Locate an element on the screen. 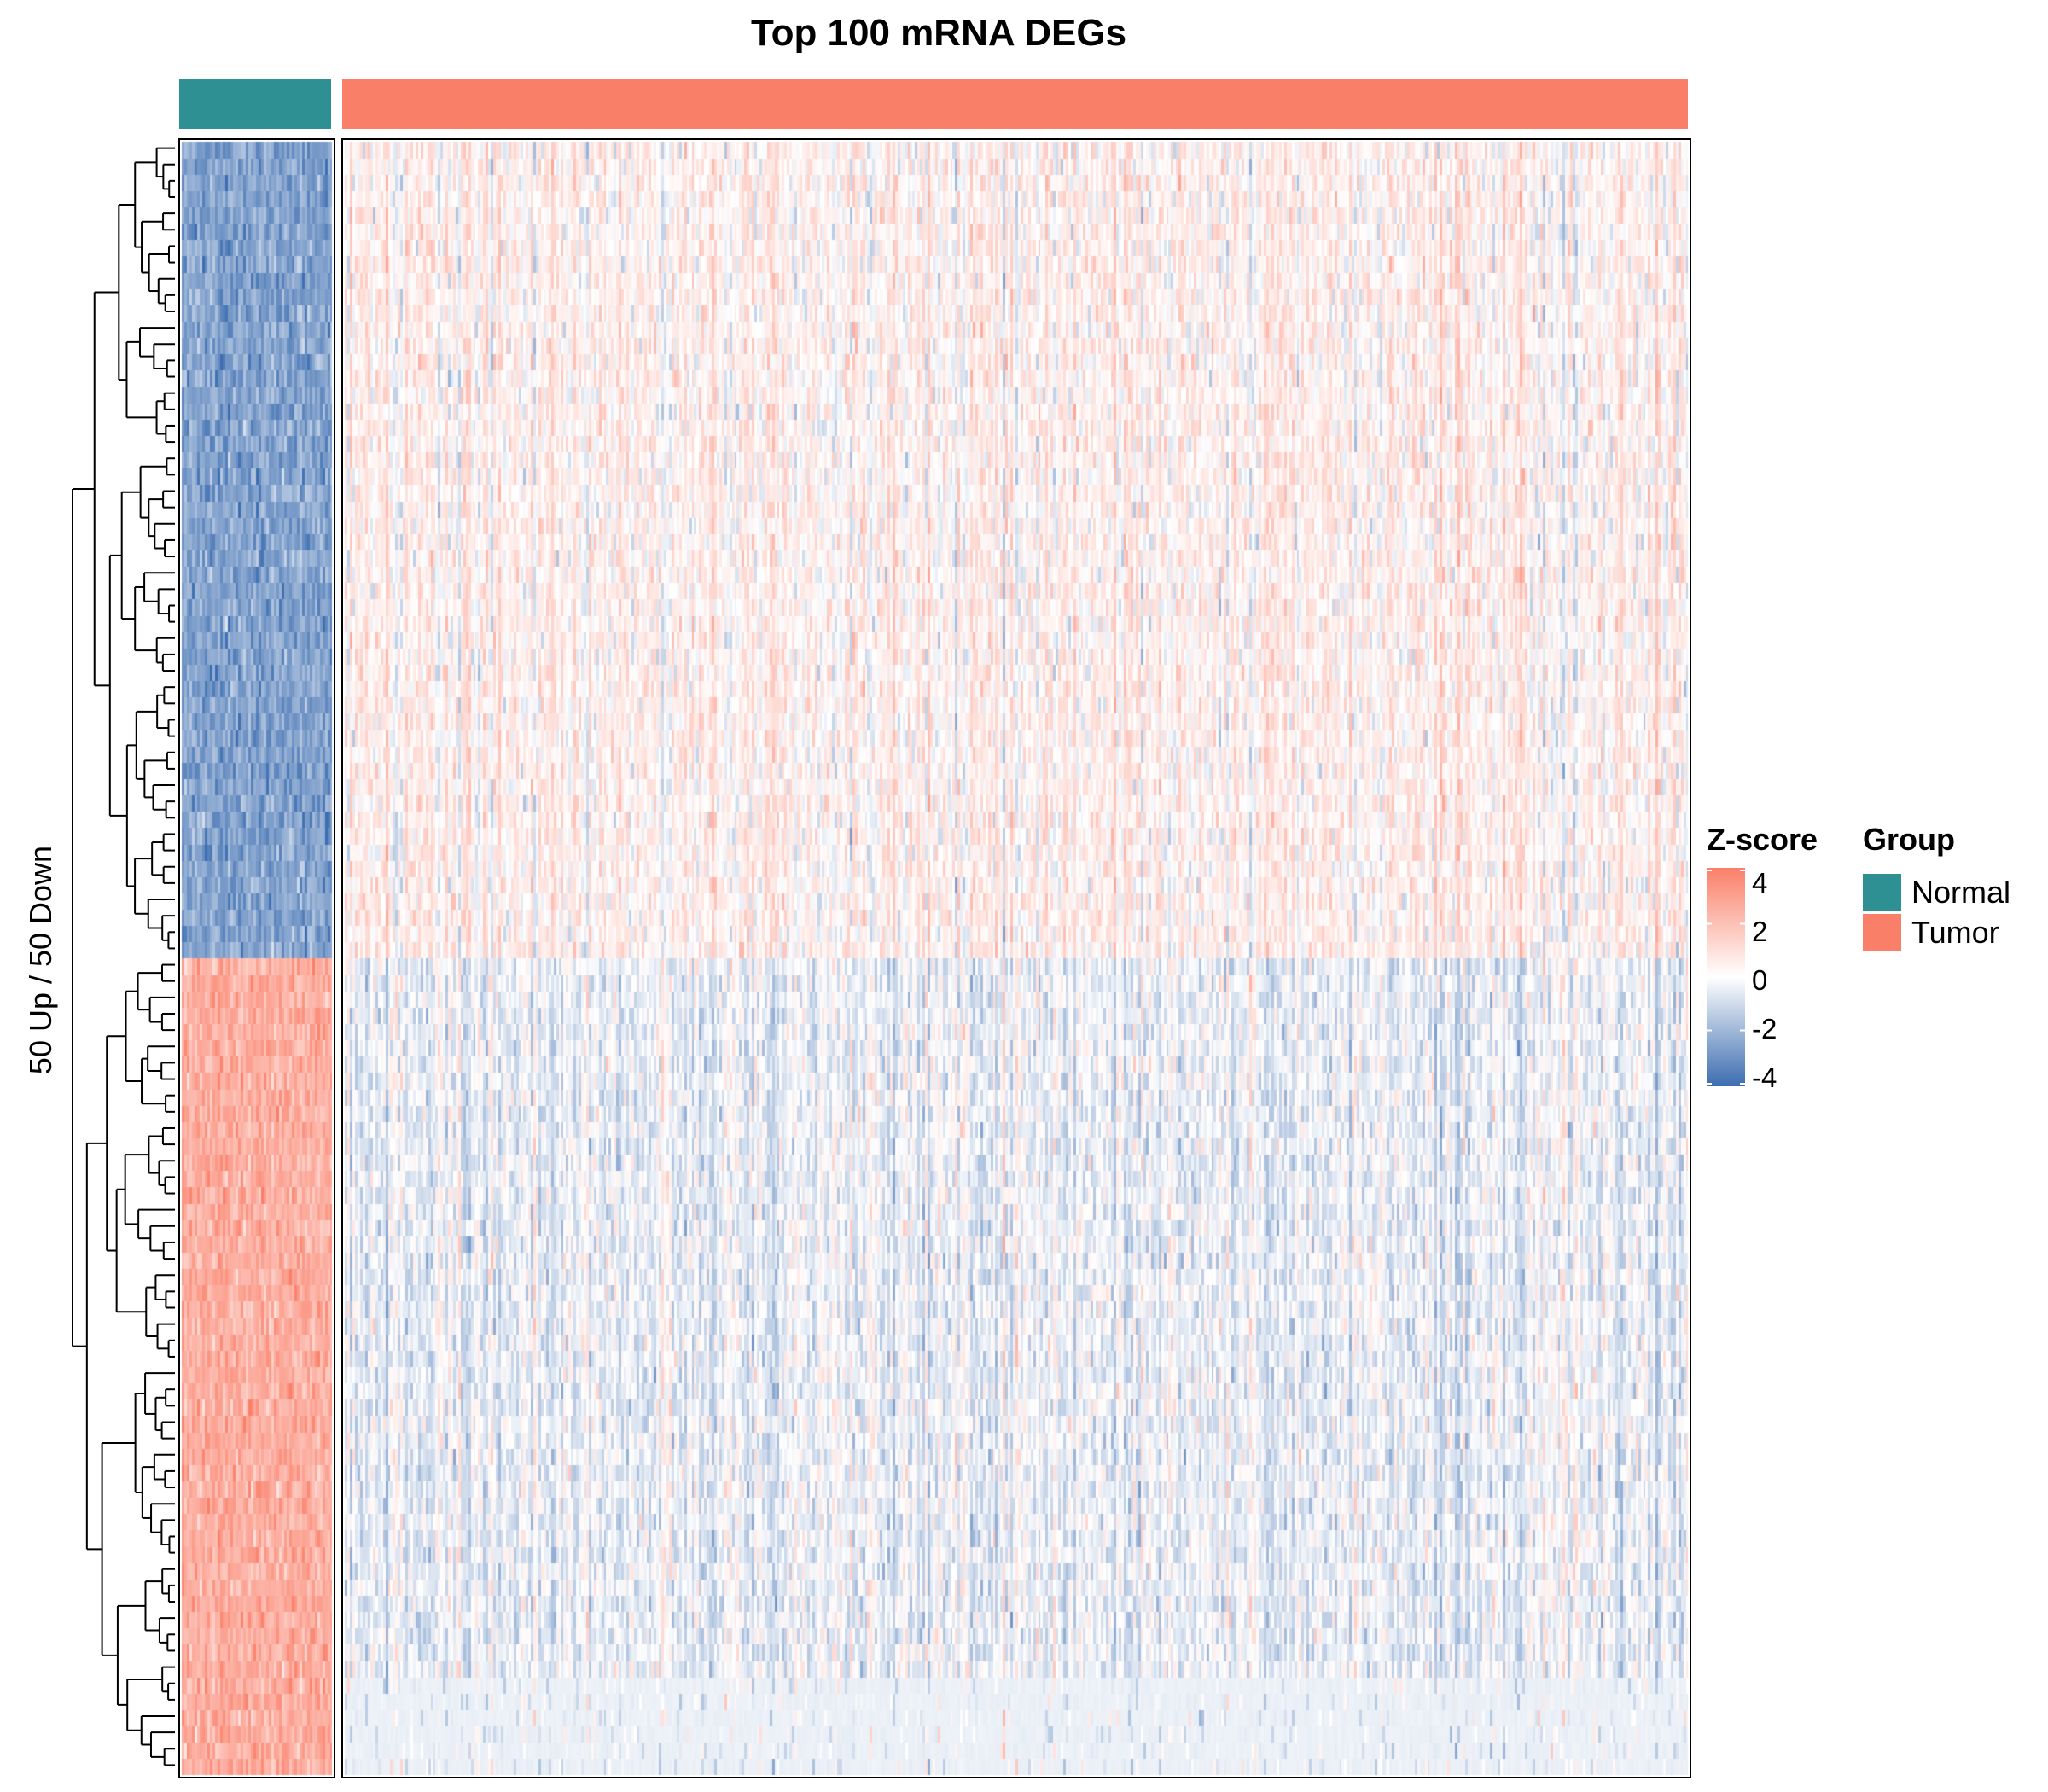 Image resolution: width=2048 pixels, height=1792 pixels. legend-swatch-tumor is located at coordinates (1882, 933).